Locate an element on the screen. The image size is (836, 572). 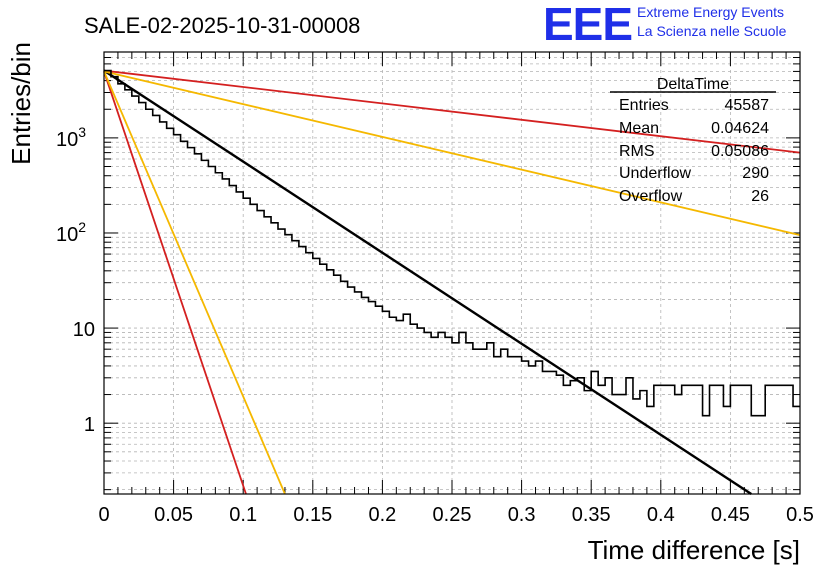
y-axis-label: Entries/bin is located at coordinates (21, 103).